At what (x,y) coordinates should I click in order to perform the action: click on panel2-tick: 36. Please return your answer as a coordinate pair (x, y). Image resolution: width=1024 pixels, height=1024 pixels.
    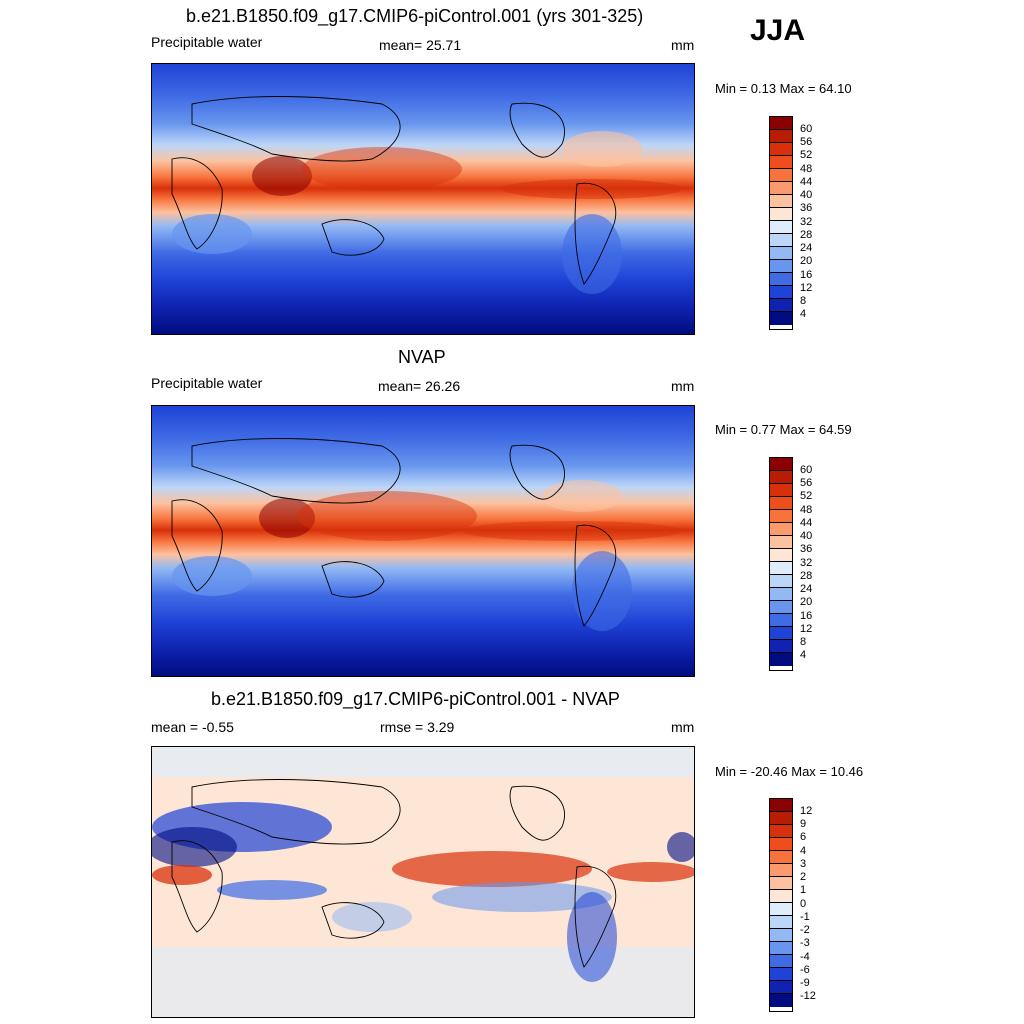
    Looking at the image, I should click on (806, 549).